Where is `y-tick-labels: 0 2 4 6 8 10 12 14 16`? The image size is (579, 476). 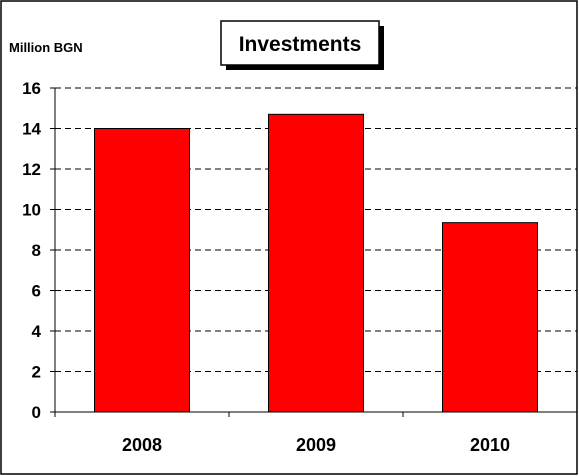 y-tick-labels: 0 2 4 6 8 10 12 14 16 is located at coordinates (31, 250).